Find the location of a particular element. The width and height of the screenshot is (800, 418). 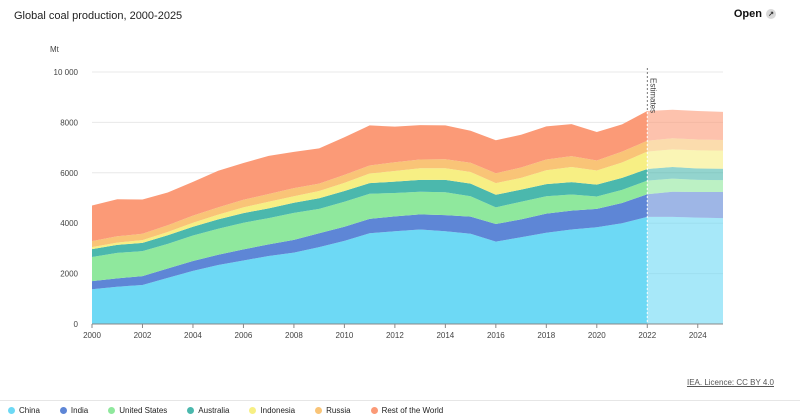

legend-label: United States is located at coordinates (143, 410).